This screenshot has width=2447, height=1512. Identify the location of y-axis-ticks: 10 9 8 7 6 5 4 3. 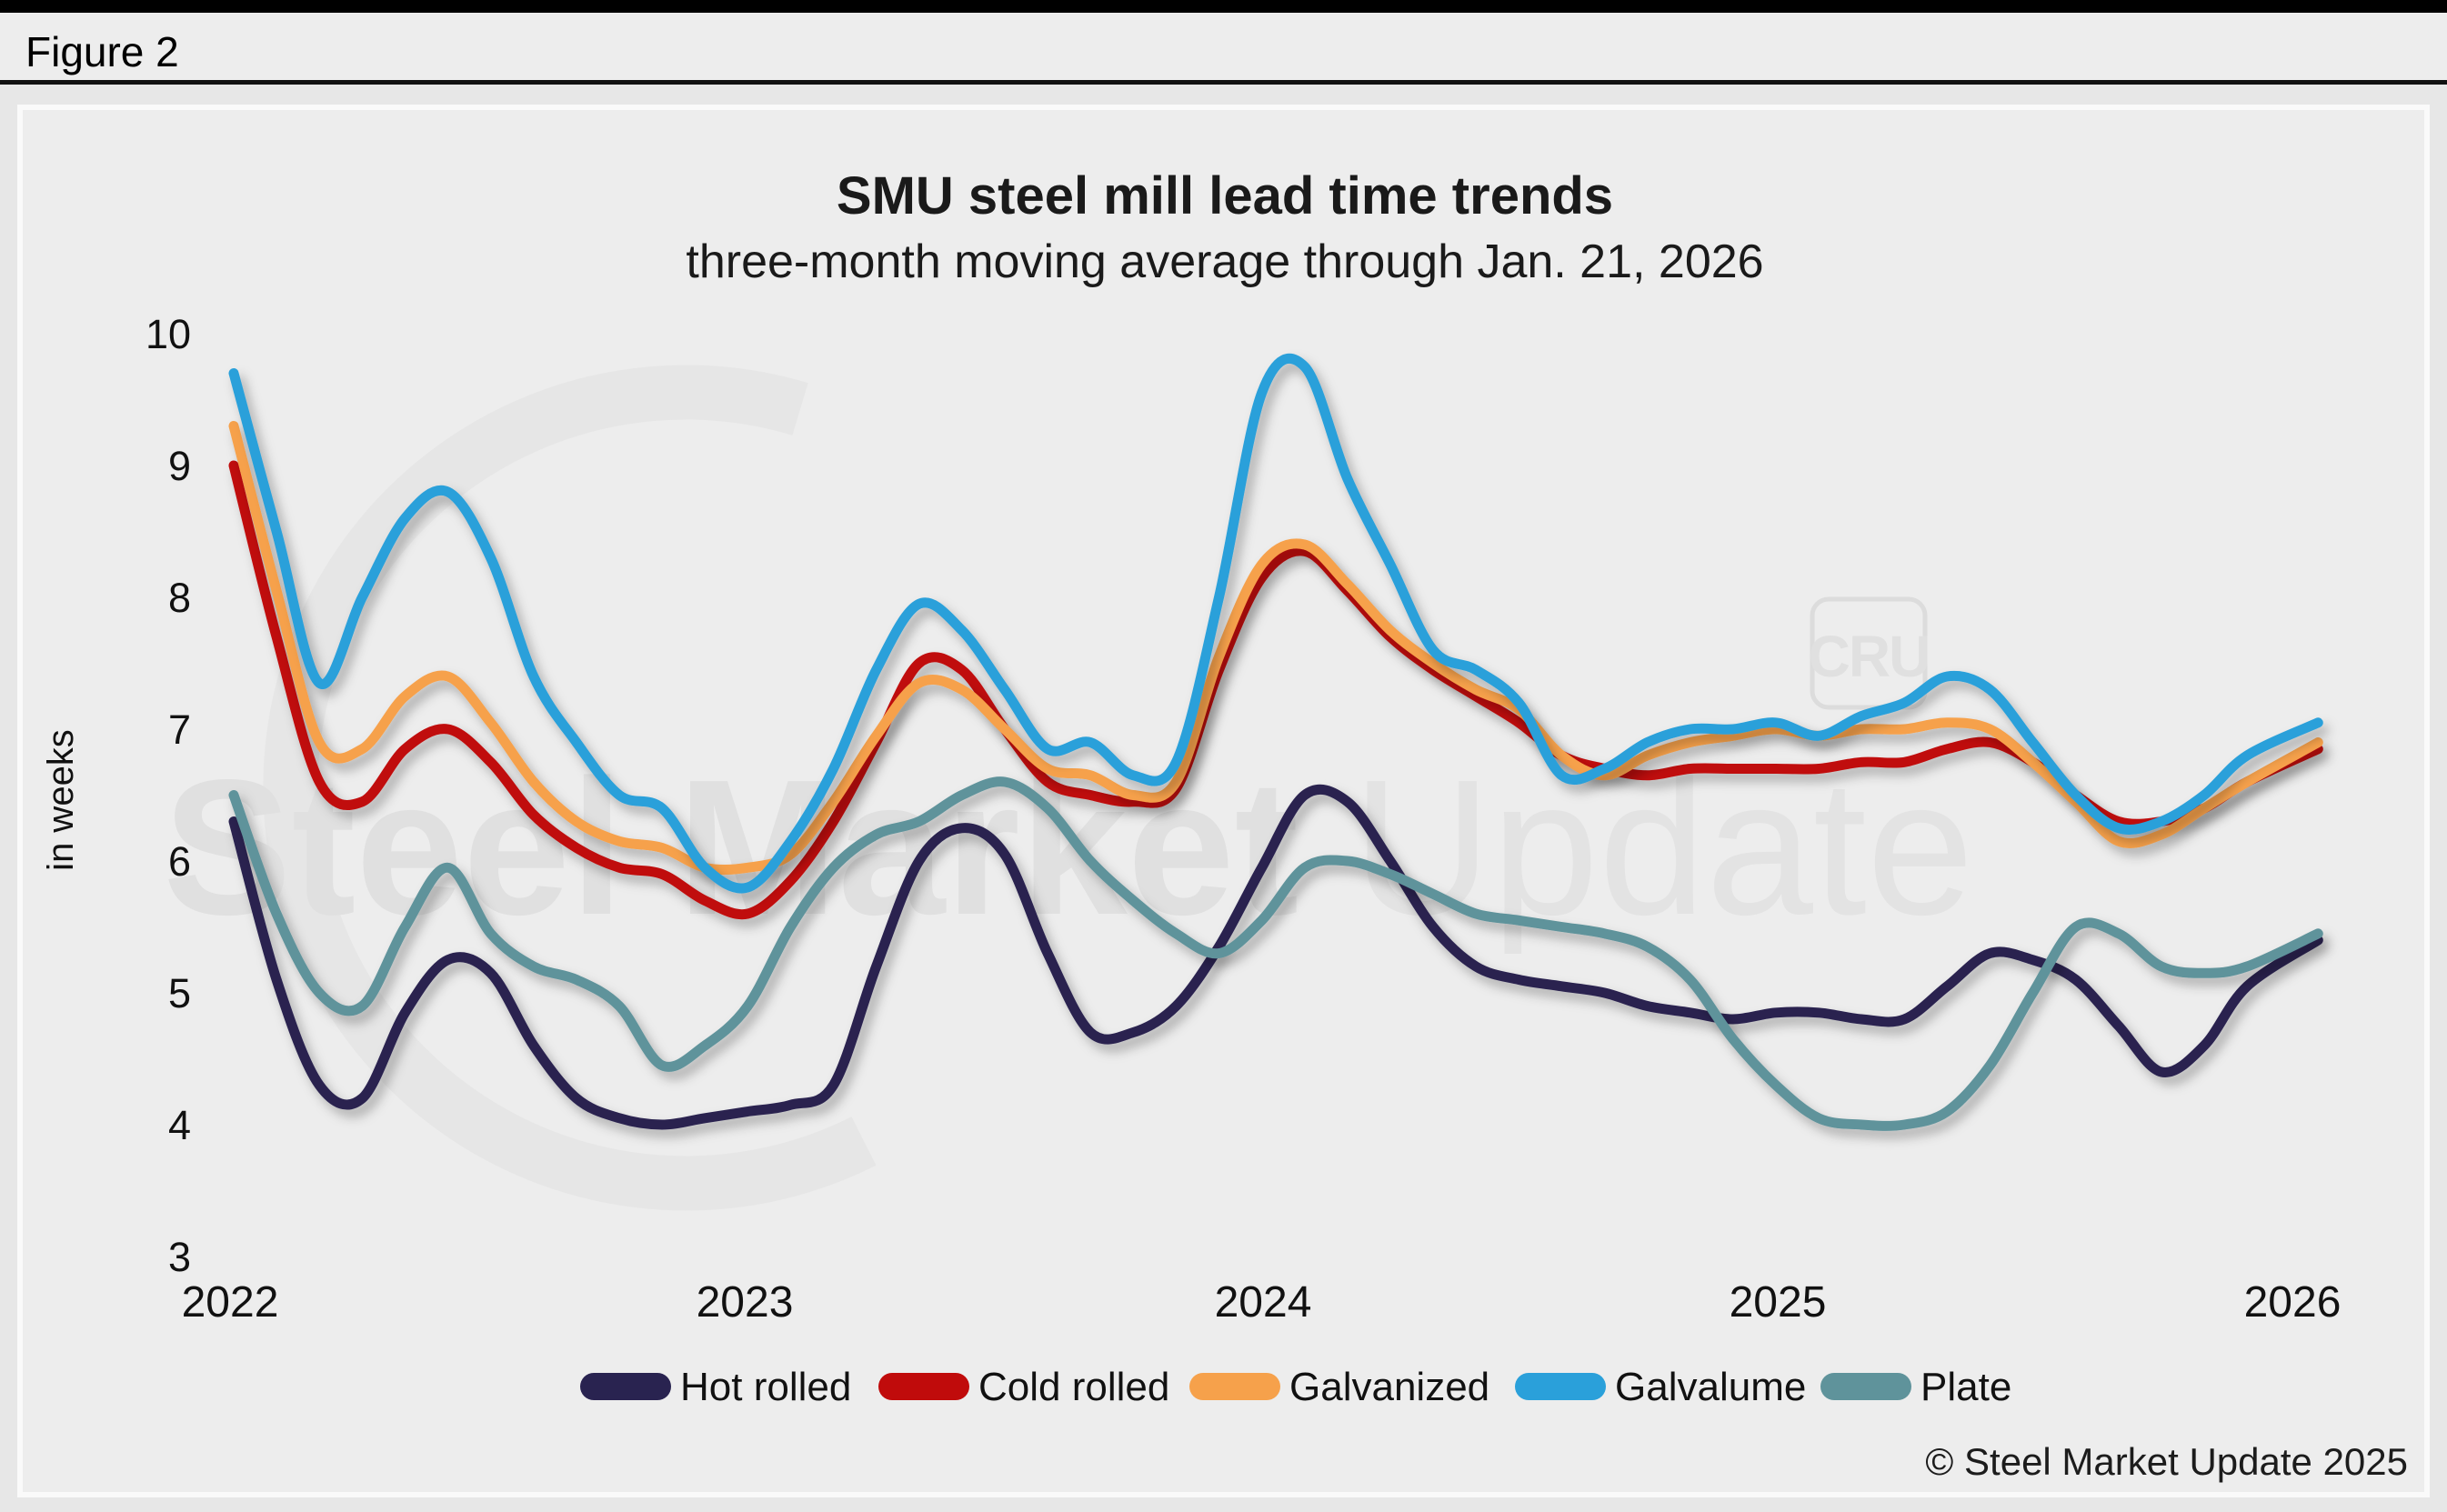
(168, 795).